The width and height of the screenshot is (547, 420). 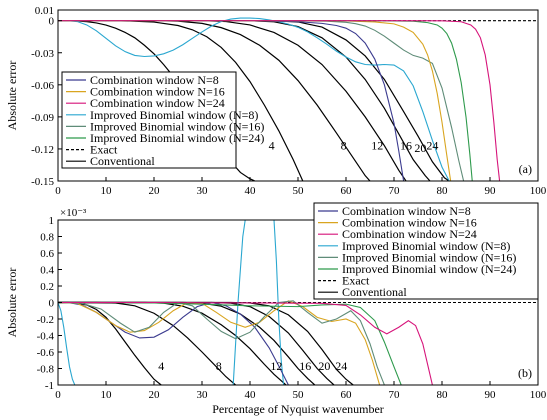 I want to click on y-tick-label: -0.8, so click(x=46, y=370).